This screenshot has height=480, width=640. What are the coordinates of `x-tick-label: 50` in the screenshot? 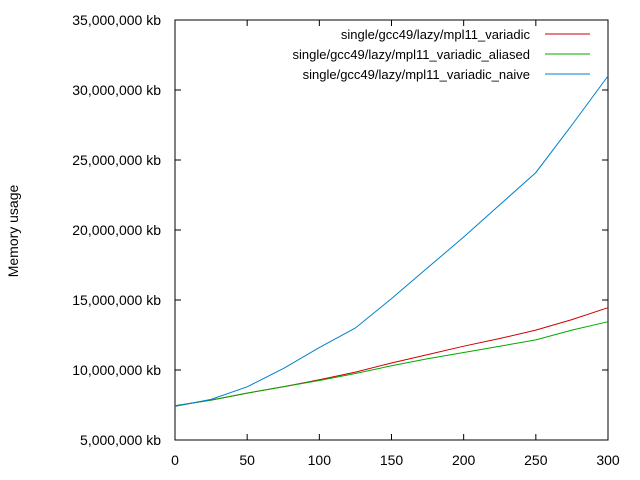 It's located at (247, 460).